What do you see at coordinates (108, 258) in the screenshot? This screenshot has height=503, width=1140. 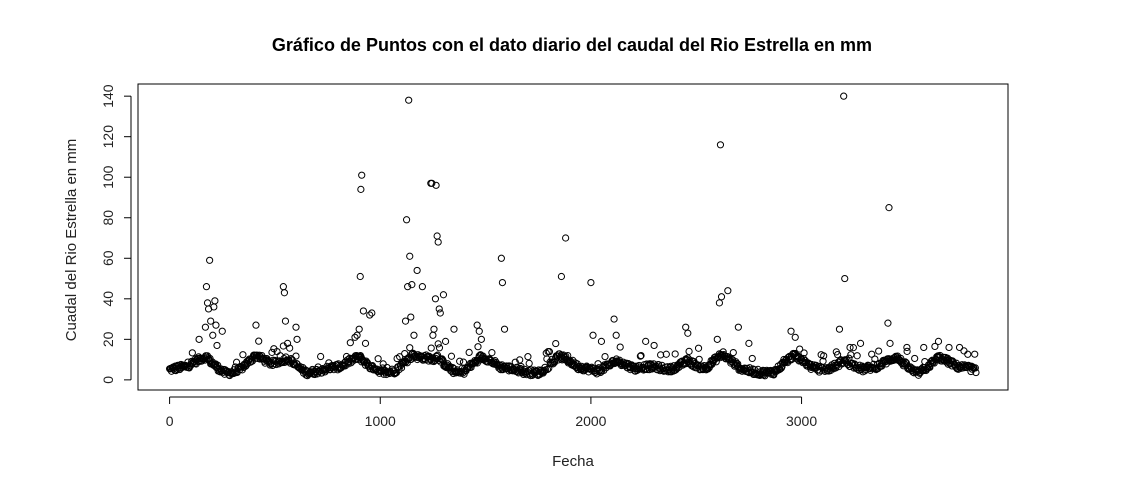 I see `y-tick-label: 60` at bounding box center [108, 258].